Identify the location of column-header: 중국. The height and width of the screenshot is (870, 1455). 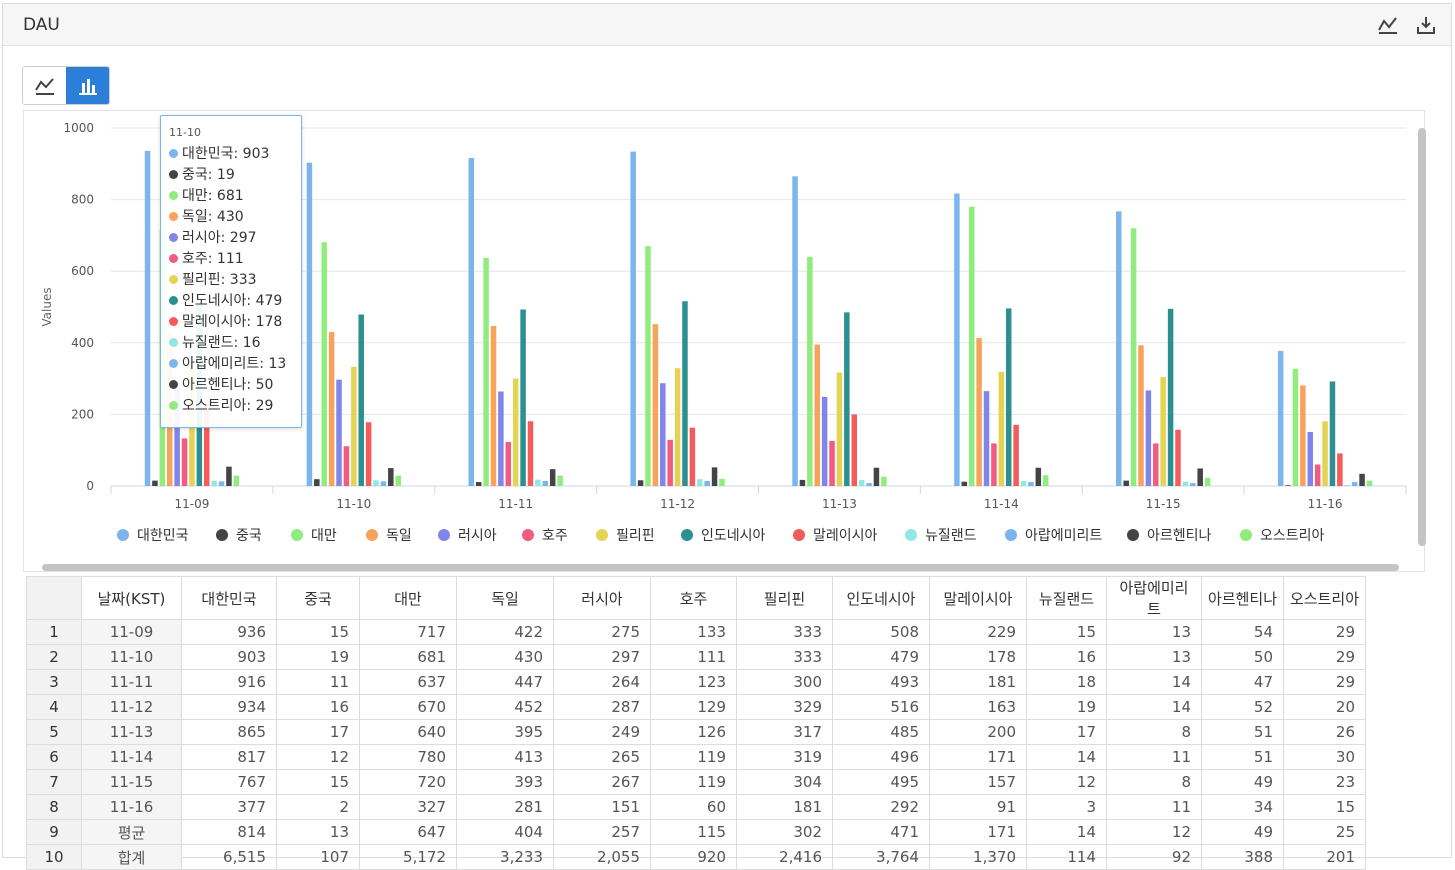
(318, 598).